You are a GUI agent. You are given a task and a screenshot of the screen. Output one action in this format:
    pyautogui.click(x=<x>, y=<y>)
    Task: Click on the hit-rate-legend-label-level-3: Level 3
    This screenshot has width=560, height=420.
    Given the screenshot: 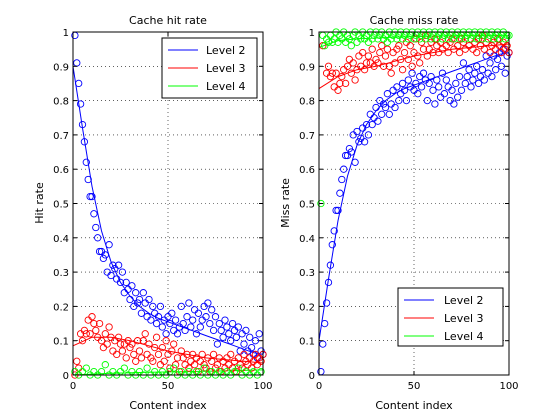 What is the action you would take?
    pyautogui.click(x=226, y=68)
    